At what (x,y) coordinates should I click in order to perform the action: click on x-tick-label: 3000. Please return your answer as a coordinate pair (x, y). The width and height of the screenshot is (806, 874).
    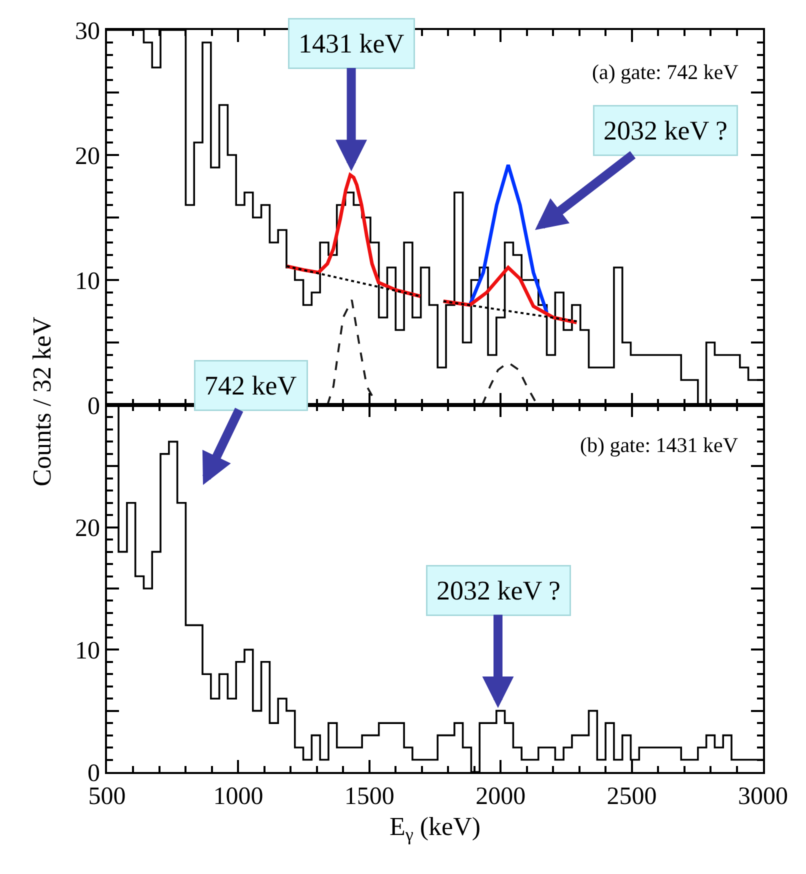
    Looking at the image, I should click on (763, 796).